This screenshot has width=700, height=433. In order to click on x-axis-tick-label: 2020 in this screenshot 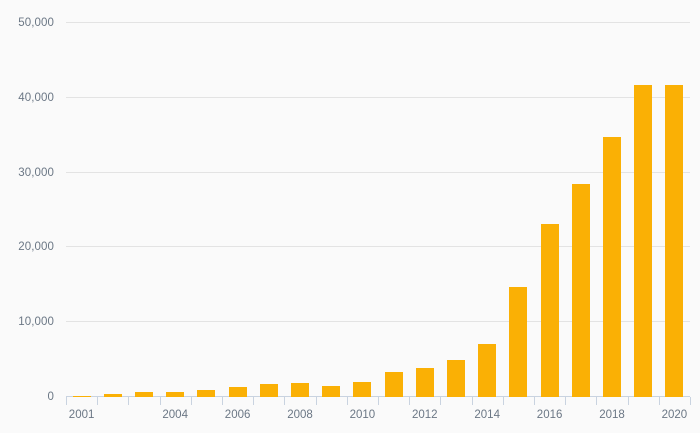, I will do `click(674, 415)`.